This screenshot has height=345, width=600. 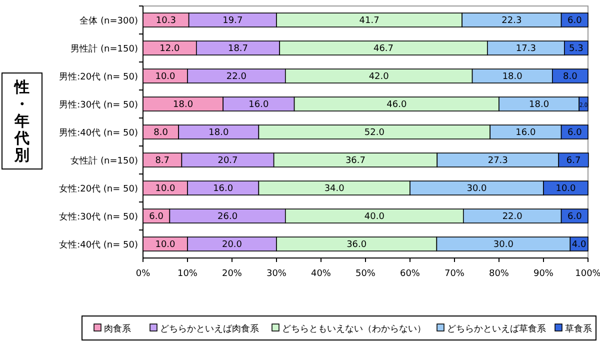 What do you see at coordinates (587, 274) in the screenshot?
I see `x-tick-label: 100%` at bounding box center [587, 274].